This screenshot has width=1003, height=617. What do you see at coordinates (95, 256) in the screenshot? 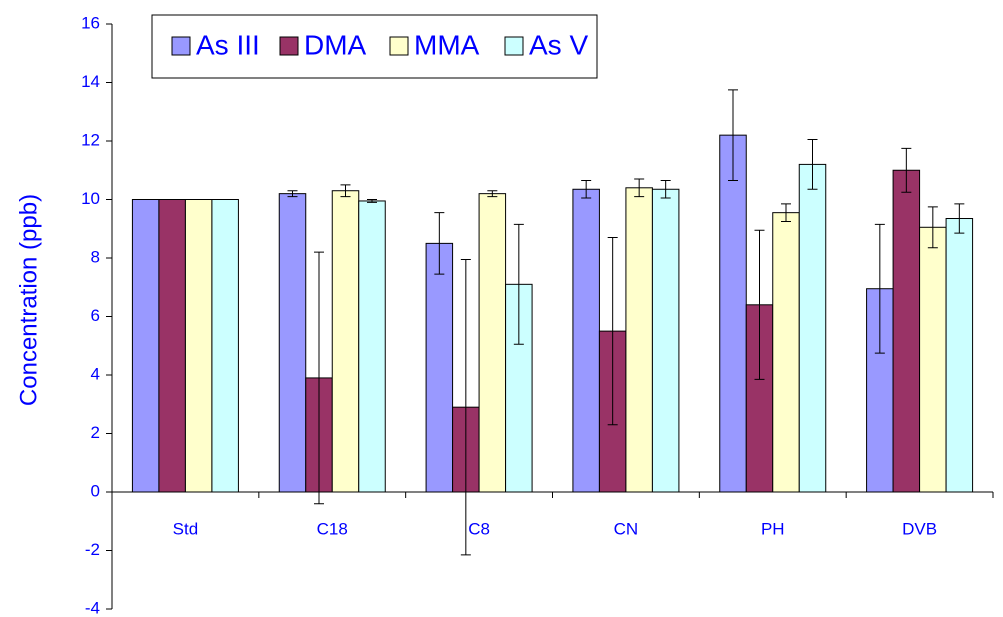
I see `y-tick-label: 8` at bounding box center [95, 256].